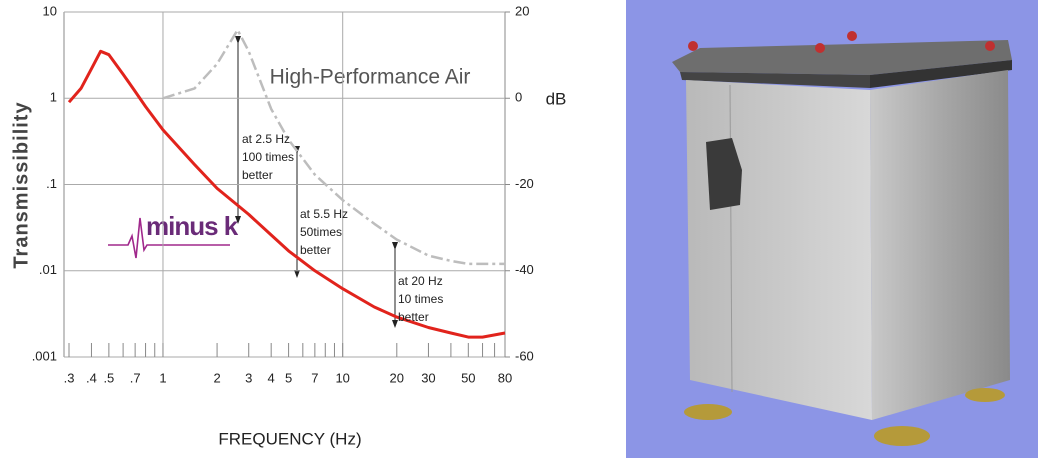 This screenshot has height=463, width=1038. What do you see at coordinates (522, 10) in the screenshot?
I see `y2-tick-label: 20` at bounding box center [522, 10].